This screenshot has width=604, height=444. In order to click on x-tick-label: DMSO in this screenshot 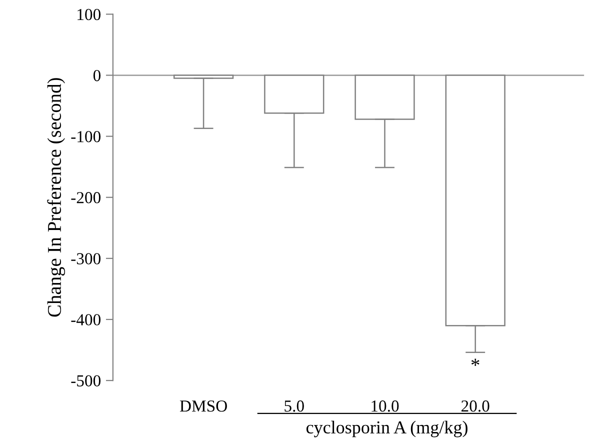, I will do `click(203, 406)`.